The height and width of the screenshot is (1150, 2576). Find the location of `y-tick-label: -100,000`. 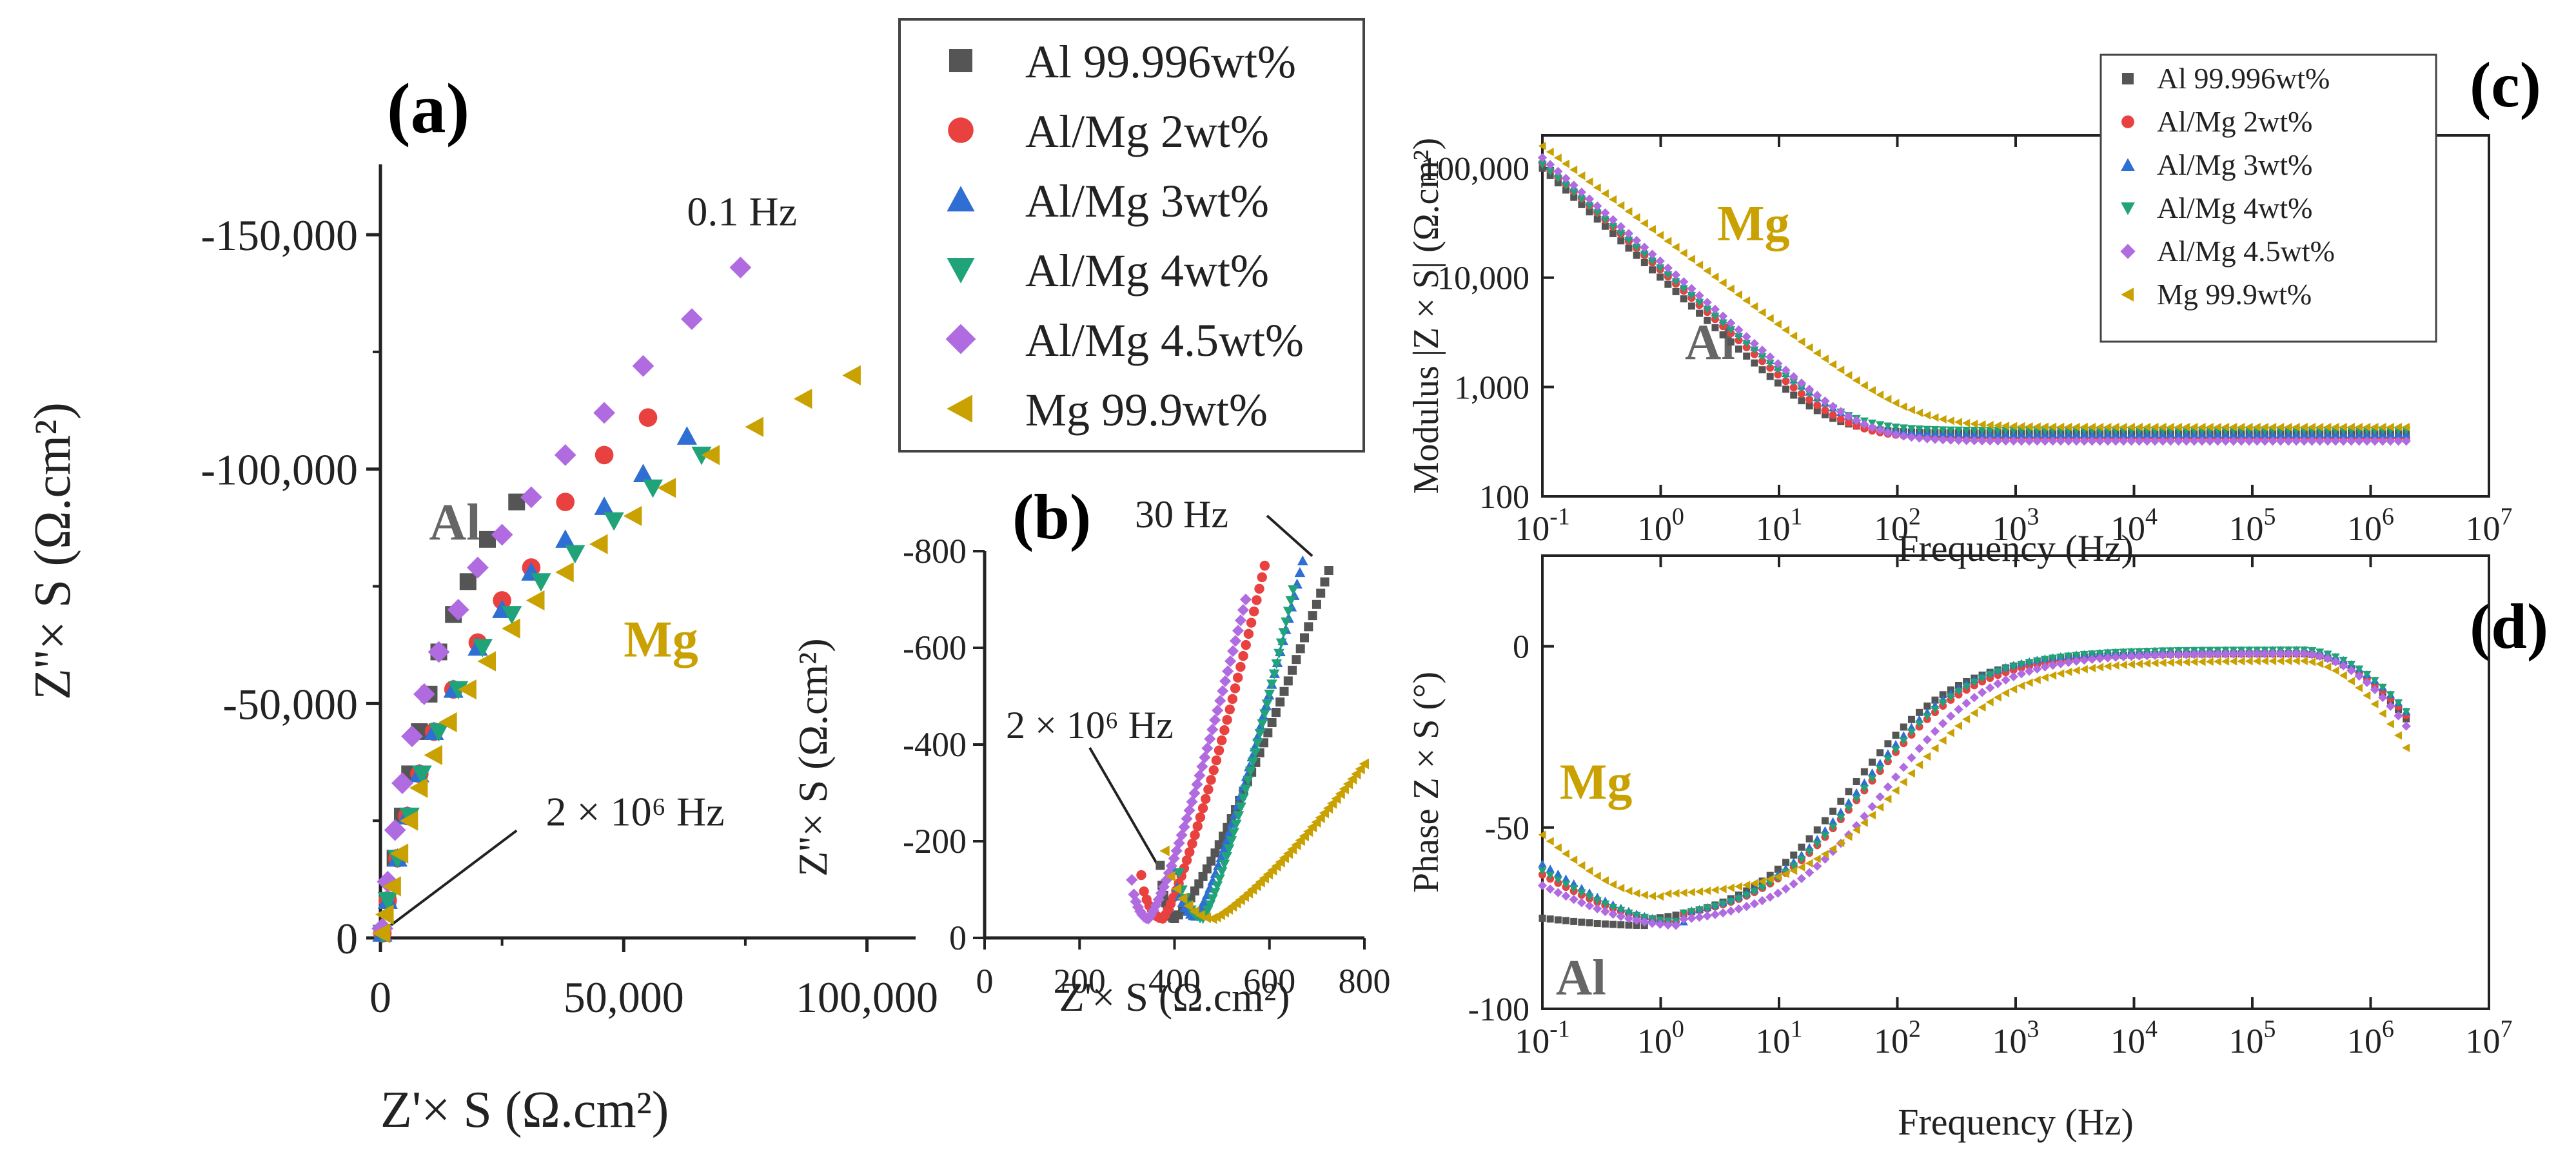

y-tick-label: -100,000 is located at coordinates (279, 470).